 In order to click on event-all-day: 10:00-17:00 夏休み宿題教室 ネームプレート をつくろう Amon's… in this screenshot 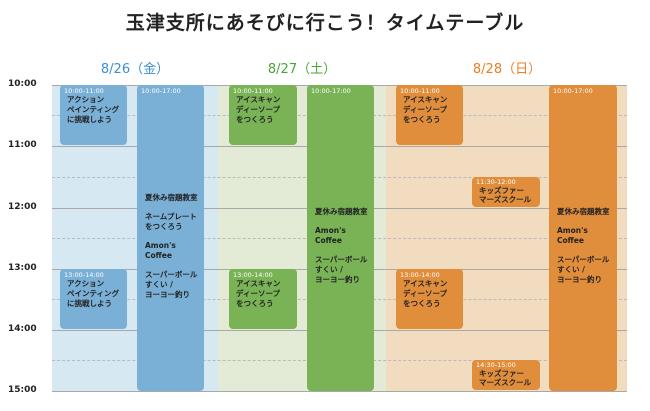, I will do `click(170, 238)`.